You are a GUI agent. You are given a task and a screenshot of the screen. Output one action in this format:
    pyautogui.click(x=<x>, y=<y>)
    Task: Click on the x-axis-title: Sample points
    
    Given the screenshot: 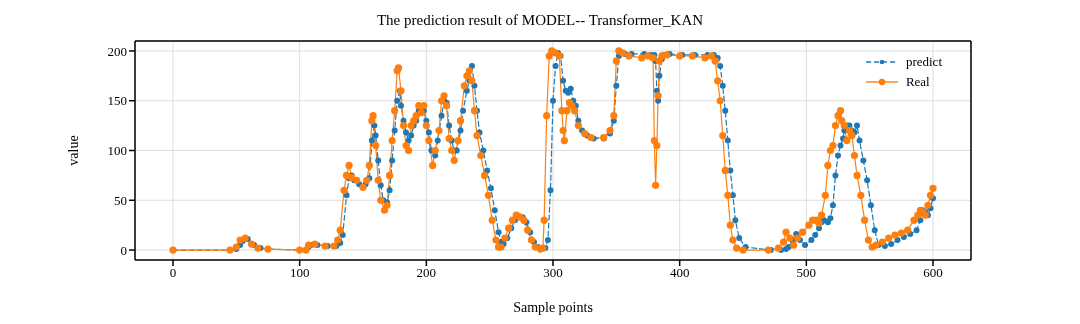 What is the action you would take?
    pyautogui.click(x=553, y=307)
    